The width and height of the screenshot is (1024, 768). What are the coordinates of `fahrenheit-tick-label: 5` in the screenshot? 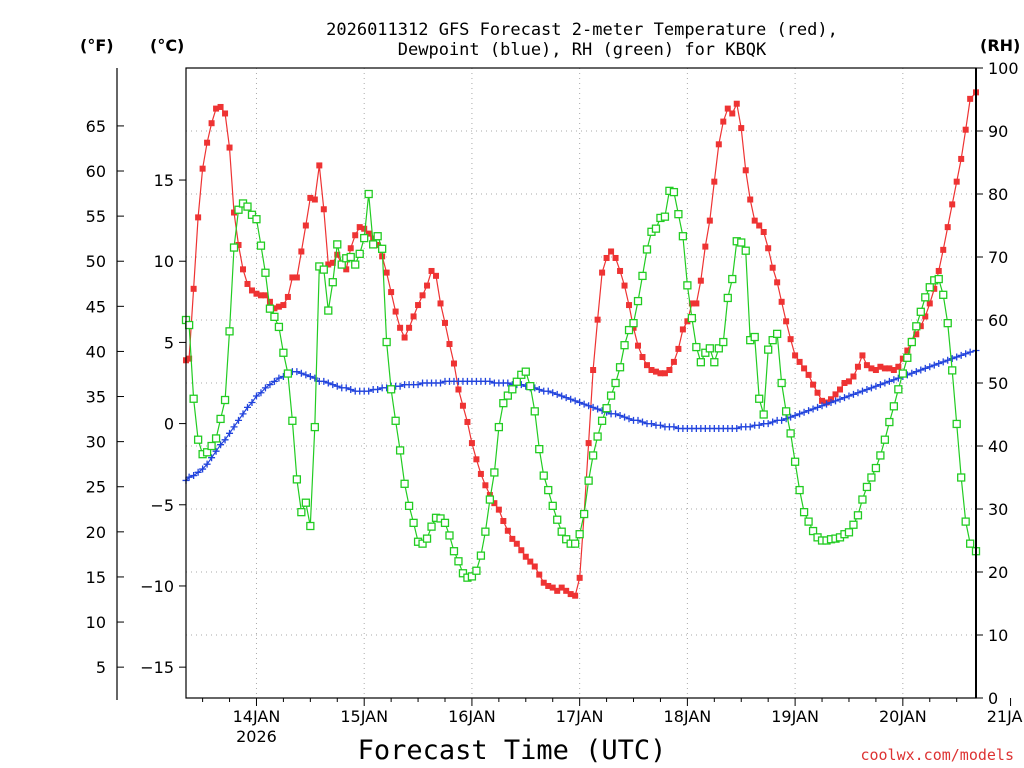 It's located at (101, 667).